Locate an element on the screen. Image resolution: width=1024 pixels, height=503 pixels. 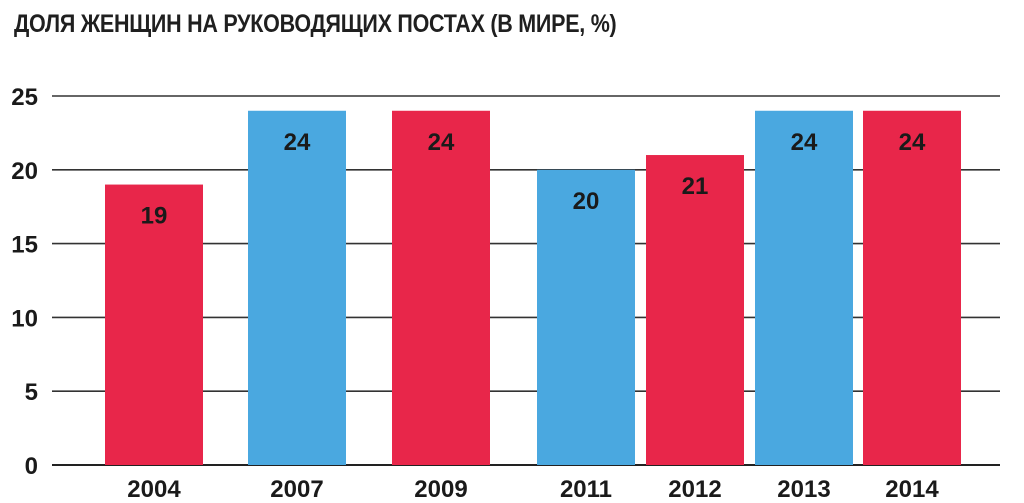
y-tick-label: 10 is located at coordinates (24, 318).